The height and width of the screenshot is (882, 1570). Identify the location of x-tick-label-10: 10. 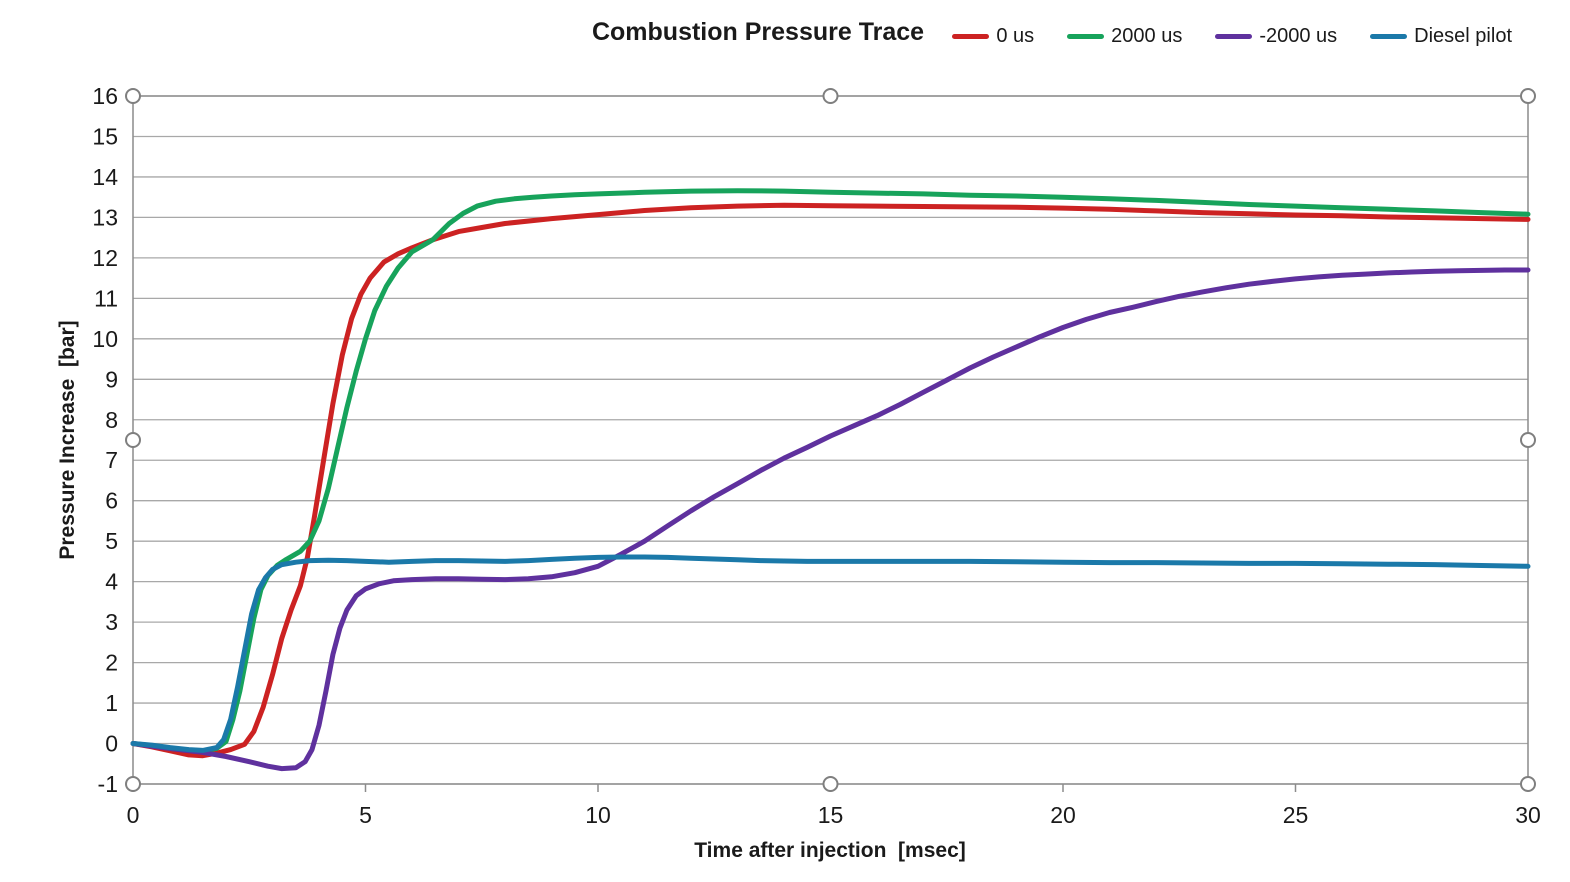
(598, 815).